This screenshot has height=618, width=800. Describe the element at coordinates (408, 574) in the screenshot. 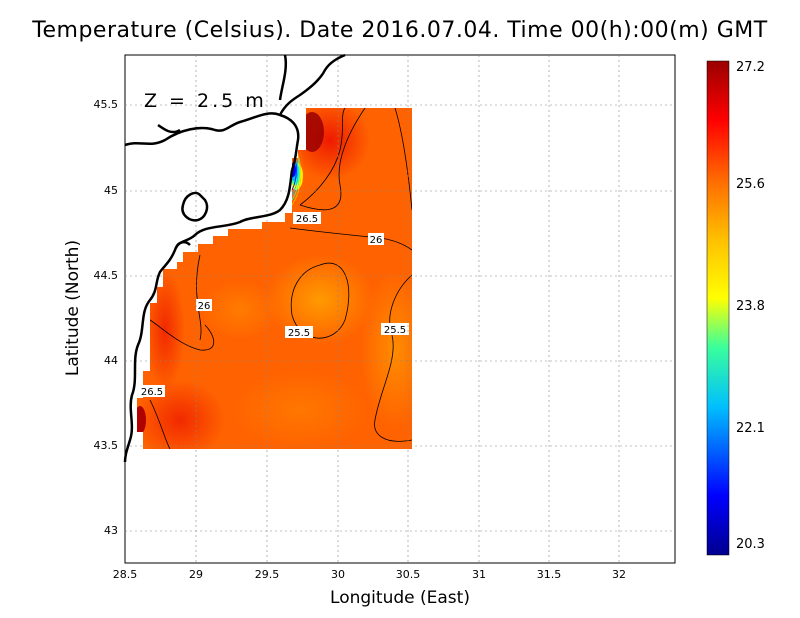

I see `x-tick-label: 30.5` at that location.